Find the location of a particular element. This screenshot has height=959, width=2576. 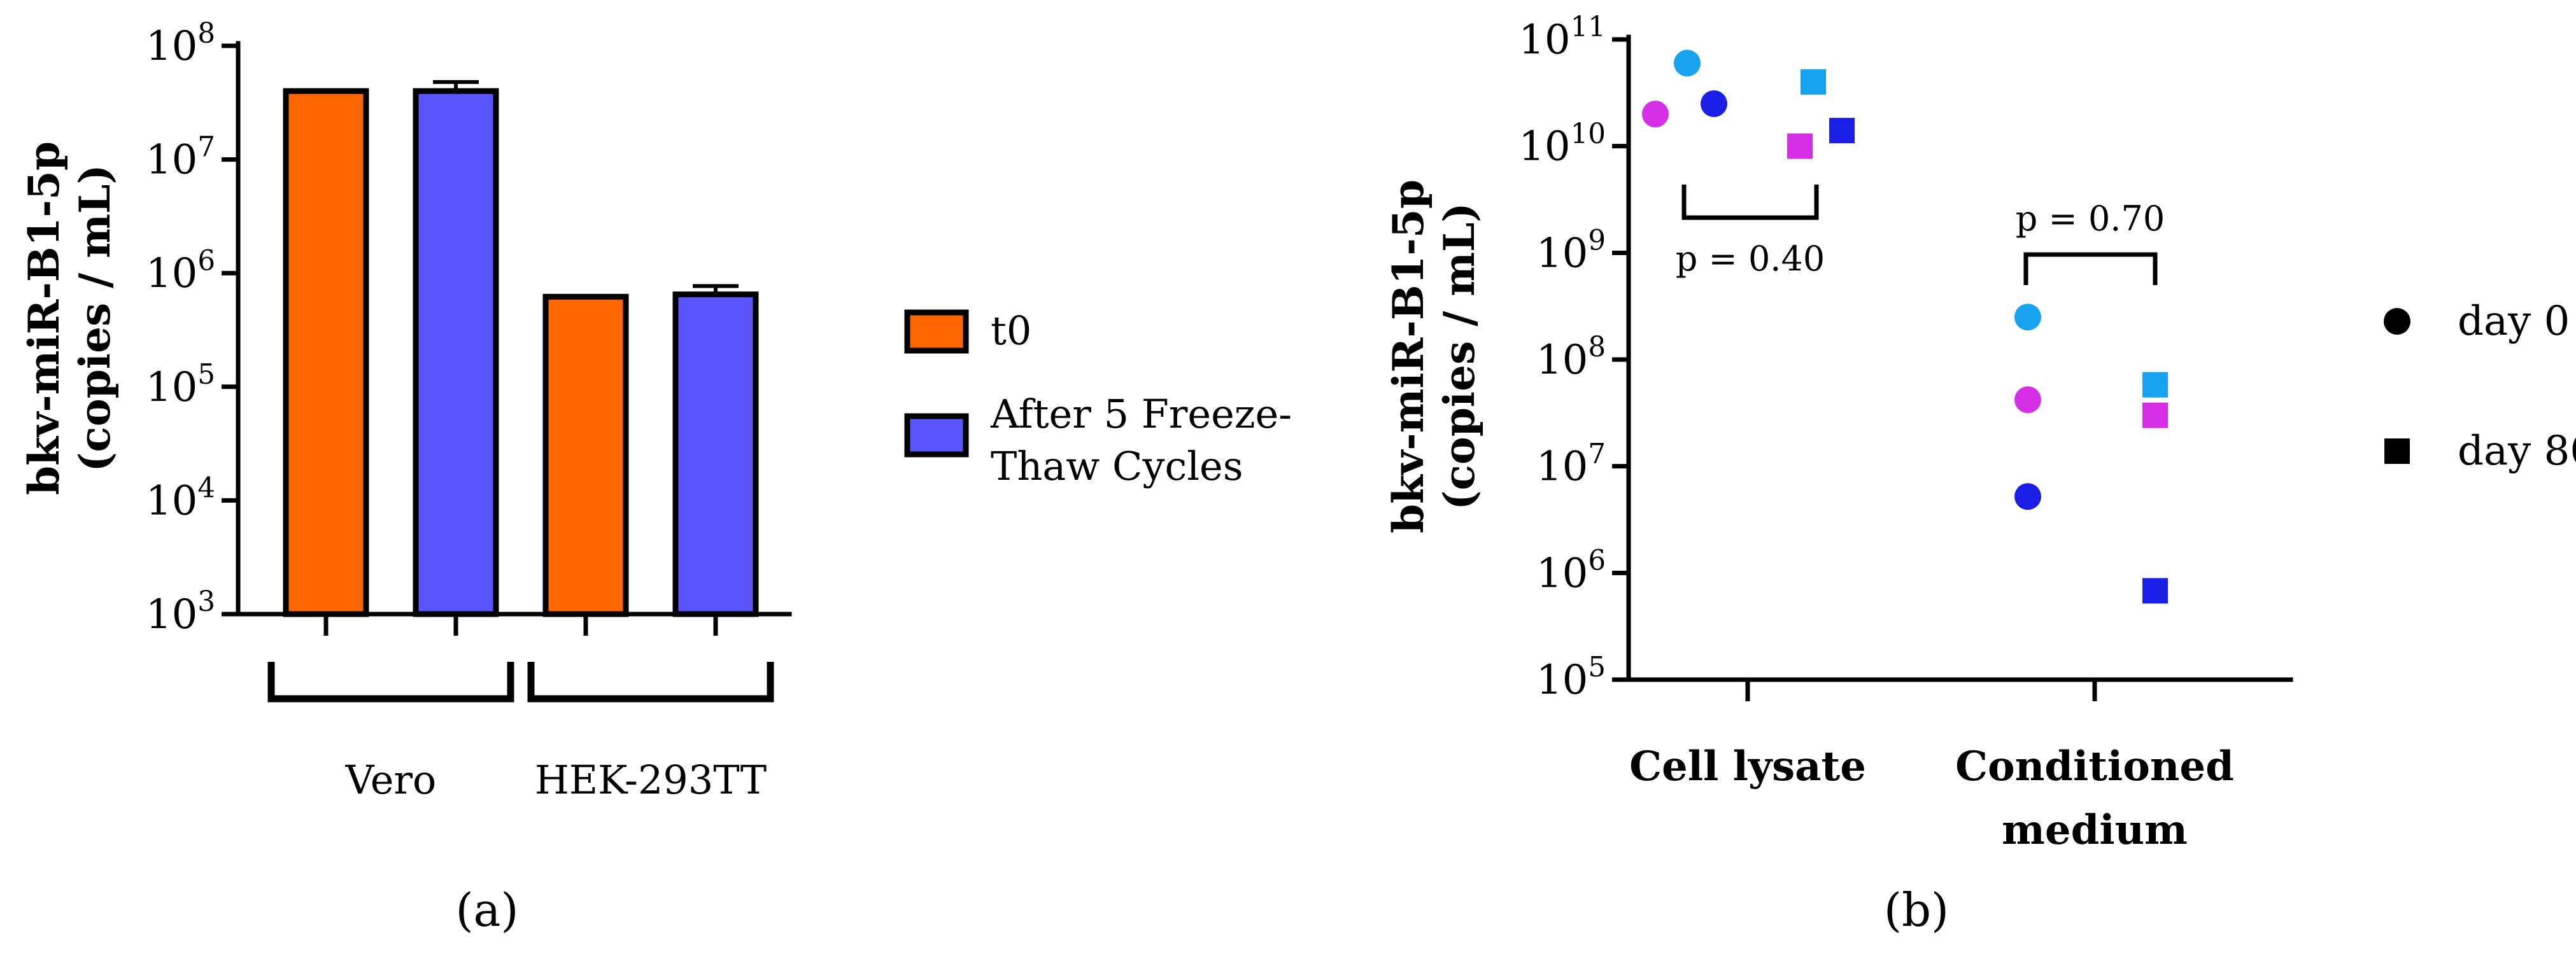

panel-b-legend-label: day 0 is located at coordinates (2514, 321).